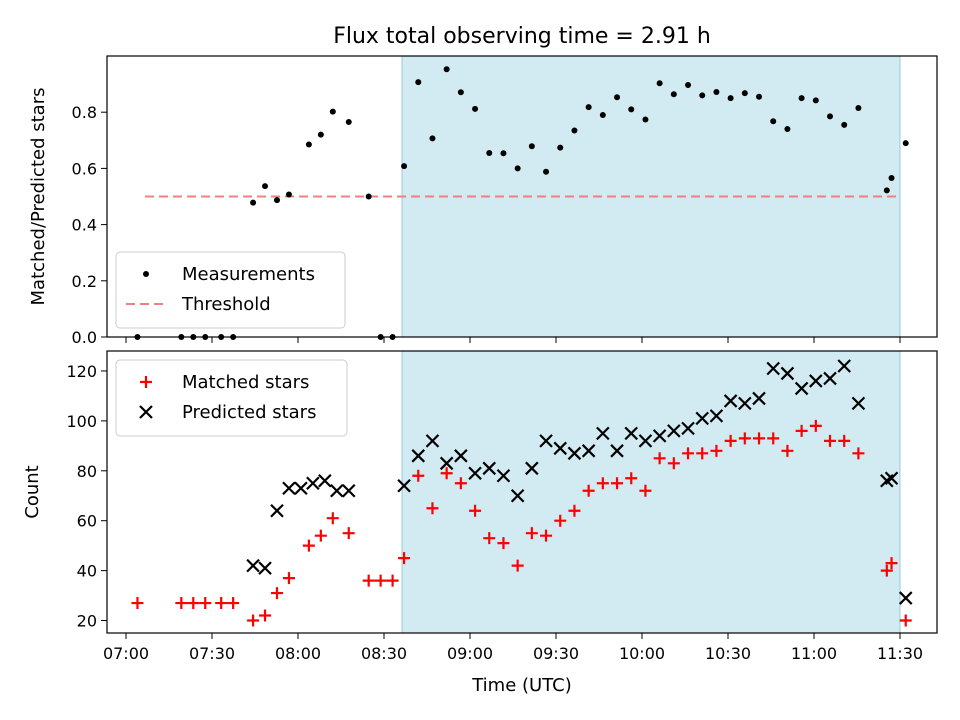 This screenshot has height=720, width=960. I want to click on y-tick-label: 60, so click(87, 521).